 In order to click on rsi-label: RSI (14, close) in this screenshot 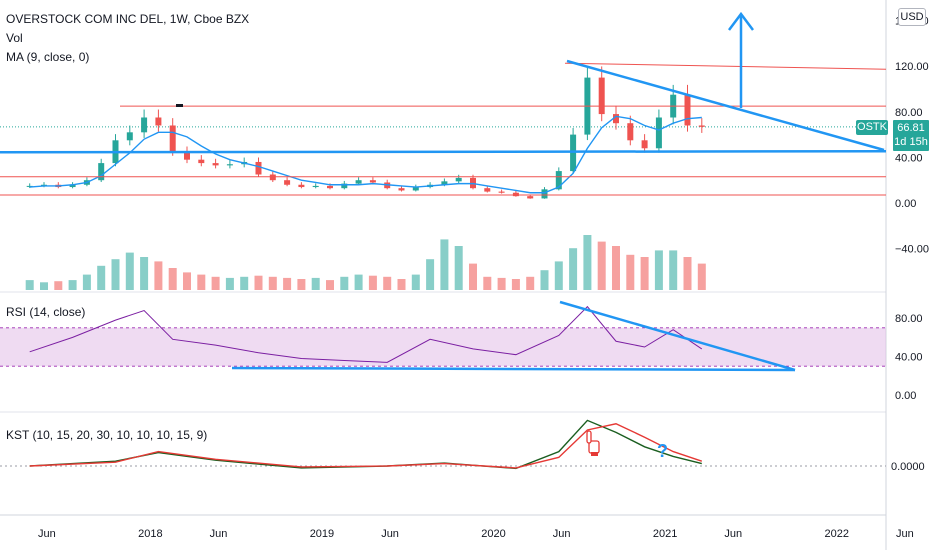, I will do `click(46, 312)`.